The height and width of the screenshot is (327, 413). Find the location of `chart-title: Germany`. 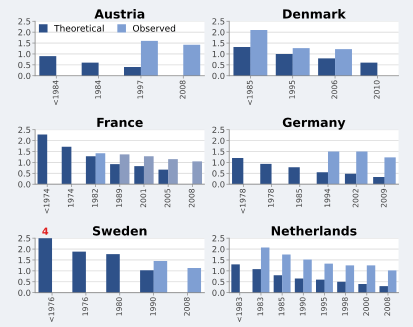

chart-title: Germany is located at coordinates (314, 124).